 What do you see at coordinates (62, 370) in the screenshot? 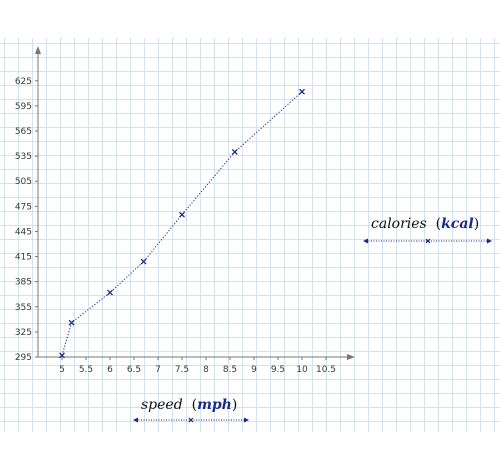
I see `x-tick-label: 5` at bounding box center [62, 370].